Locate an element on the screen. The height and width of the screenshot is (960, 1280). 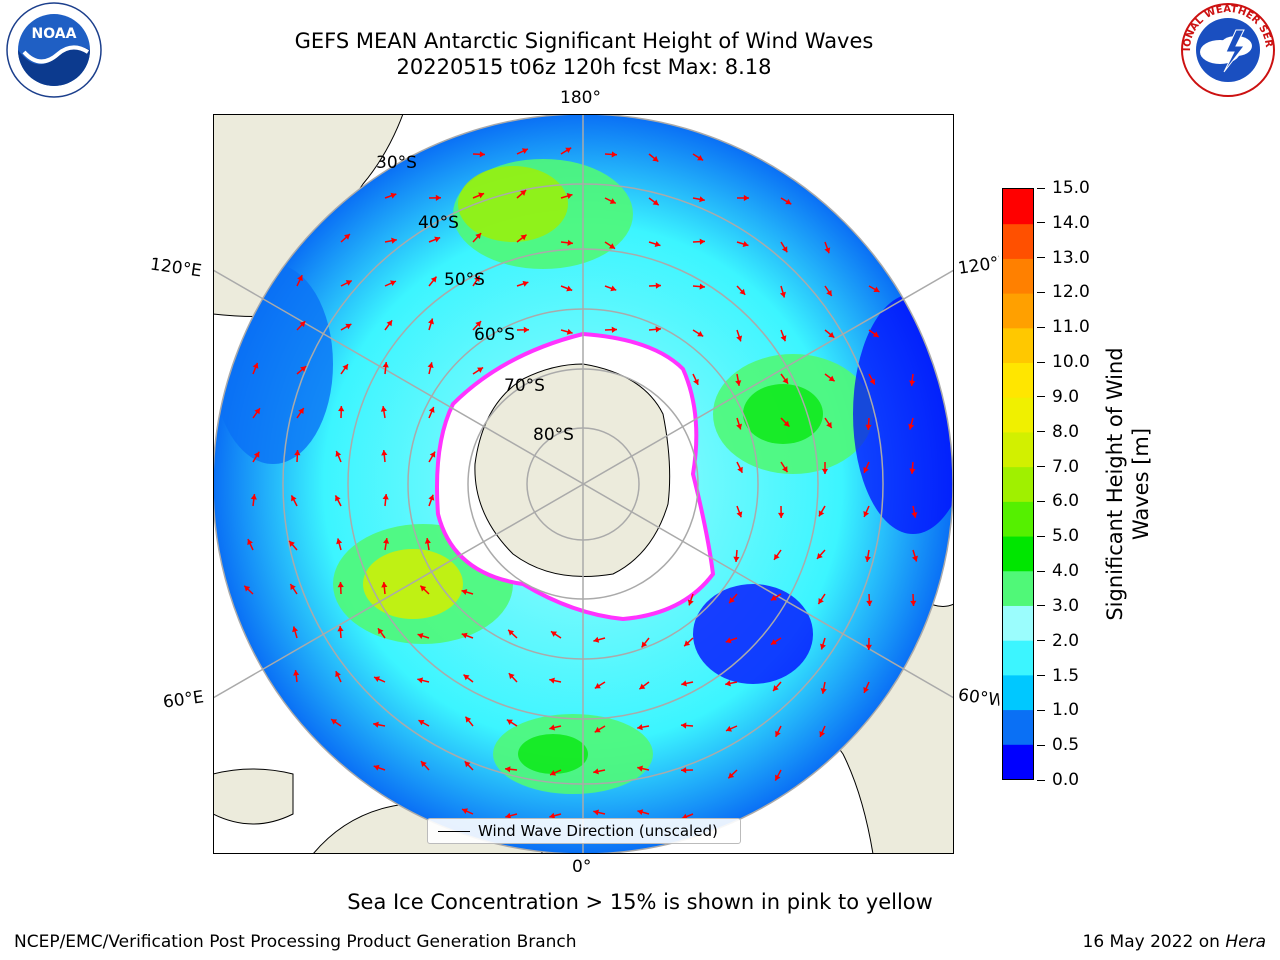
colorbar-tick-label: 4.0 is located at coordinates (1066, 571).